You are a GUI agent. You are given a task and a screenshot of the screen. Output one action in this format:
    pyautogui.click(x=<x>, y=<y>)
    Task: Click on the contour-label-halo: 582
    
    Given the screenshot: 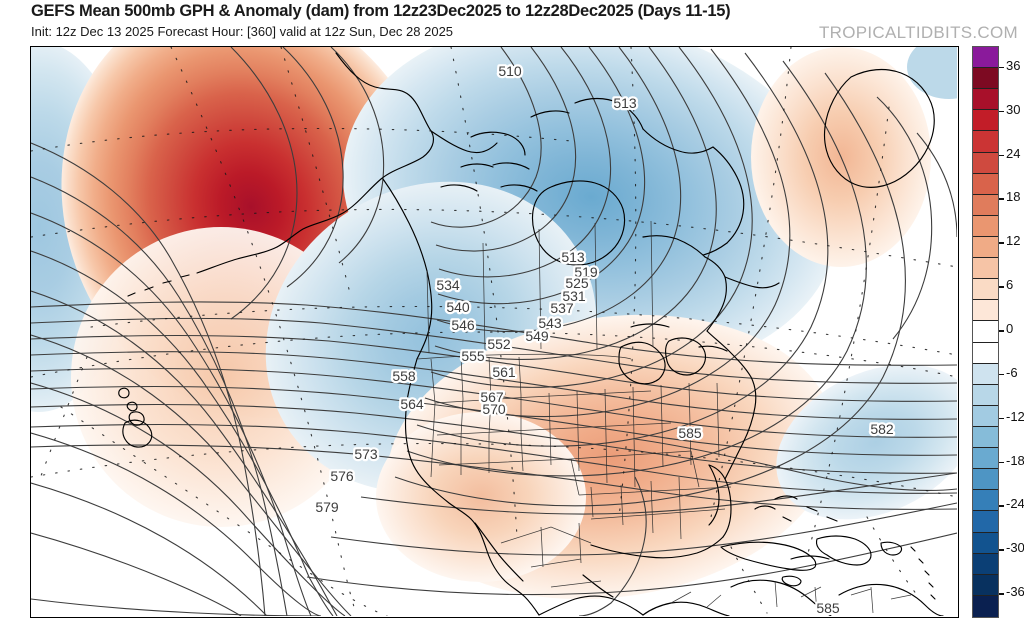 What is the action you would take?
    pyautogui.click(x=882, y=429)
    